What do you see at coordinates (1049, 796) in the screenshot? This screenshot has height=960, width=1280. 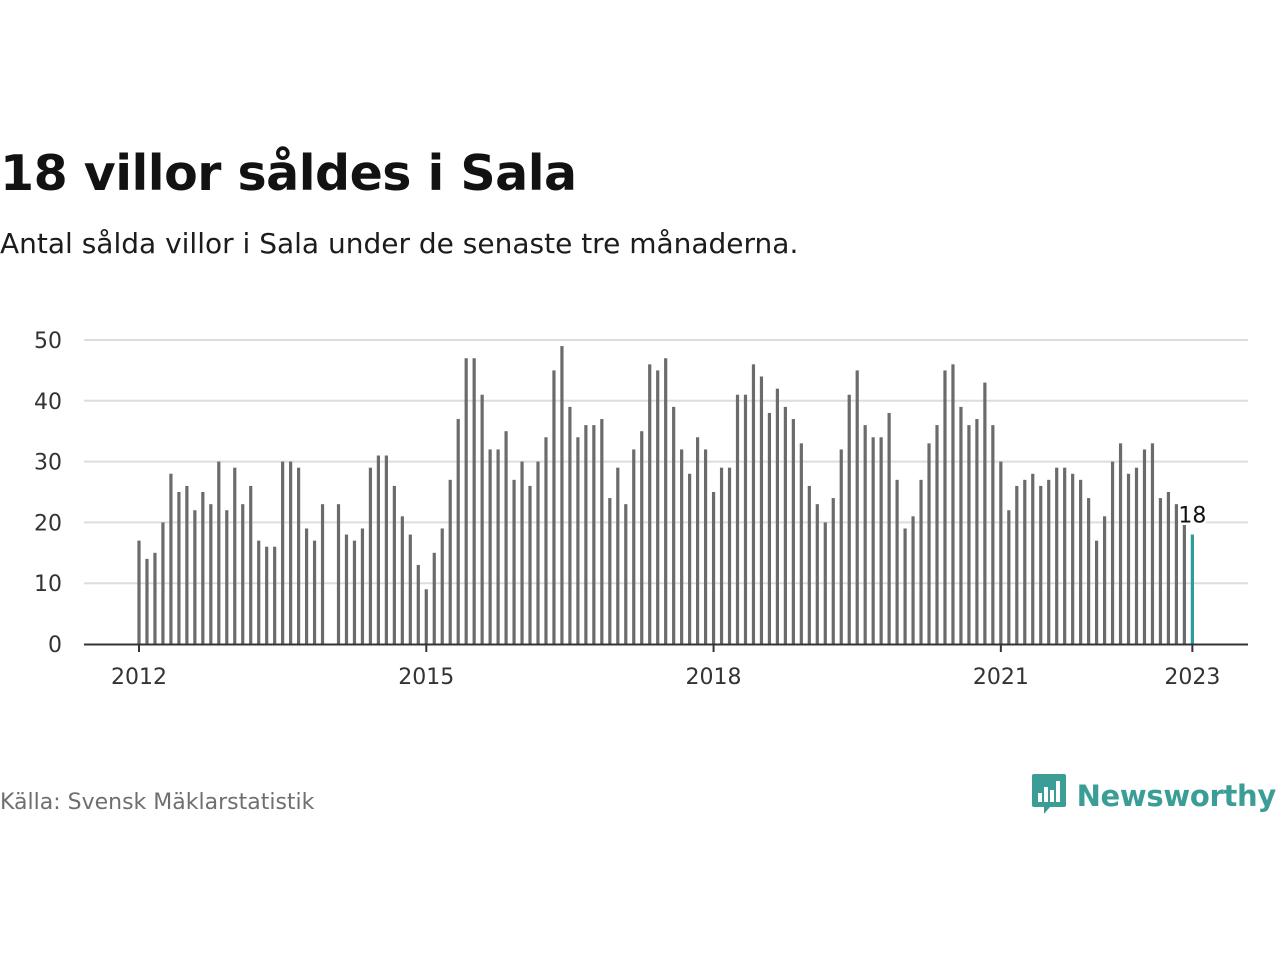 I see `bar-chart-speech-bubble-icon` at bounding box center [1049, 796].